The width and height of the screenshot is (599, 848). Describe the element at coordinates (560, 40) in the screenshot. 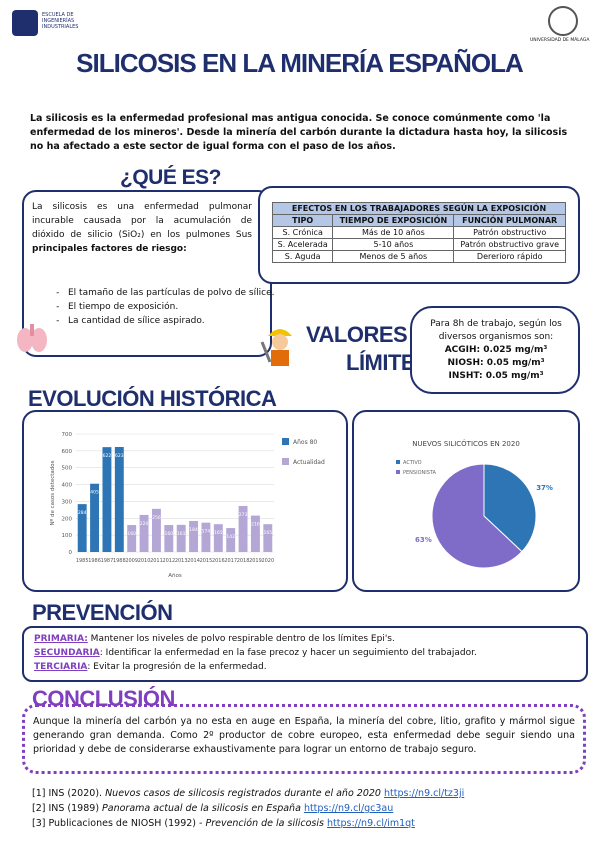

I see `university: UNIVERSIDAD DE MÁLAGA` at that location.